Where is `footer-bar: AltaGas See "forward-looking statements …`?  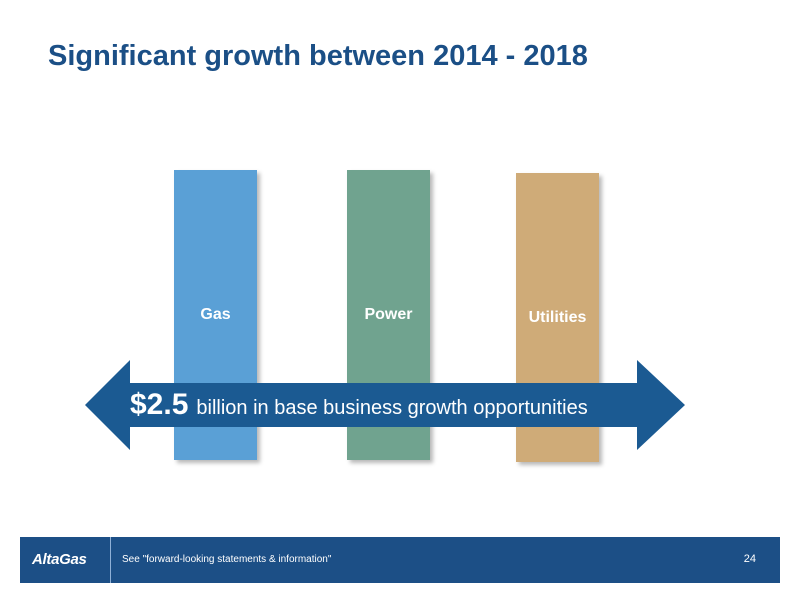 footer-bar: AltaGas See "forward-looking statements … is located at coordinates (400, 560).